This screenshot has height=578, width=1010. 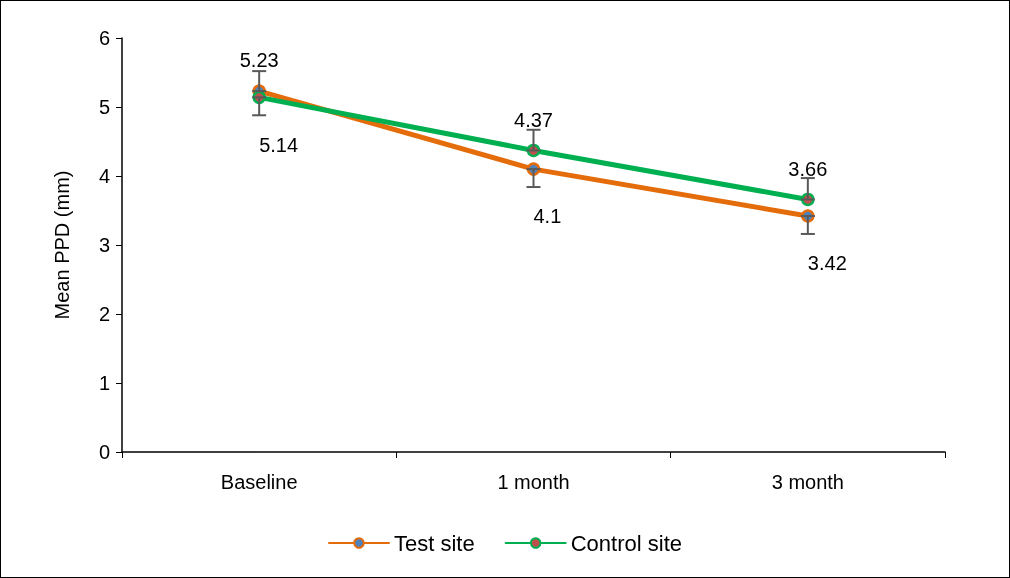 I want to click on y-axis-title: Mean PPD (mm), so click(x=62, y=245).